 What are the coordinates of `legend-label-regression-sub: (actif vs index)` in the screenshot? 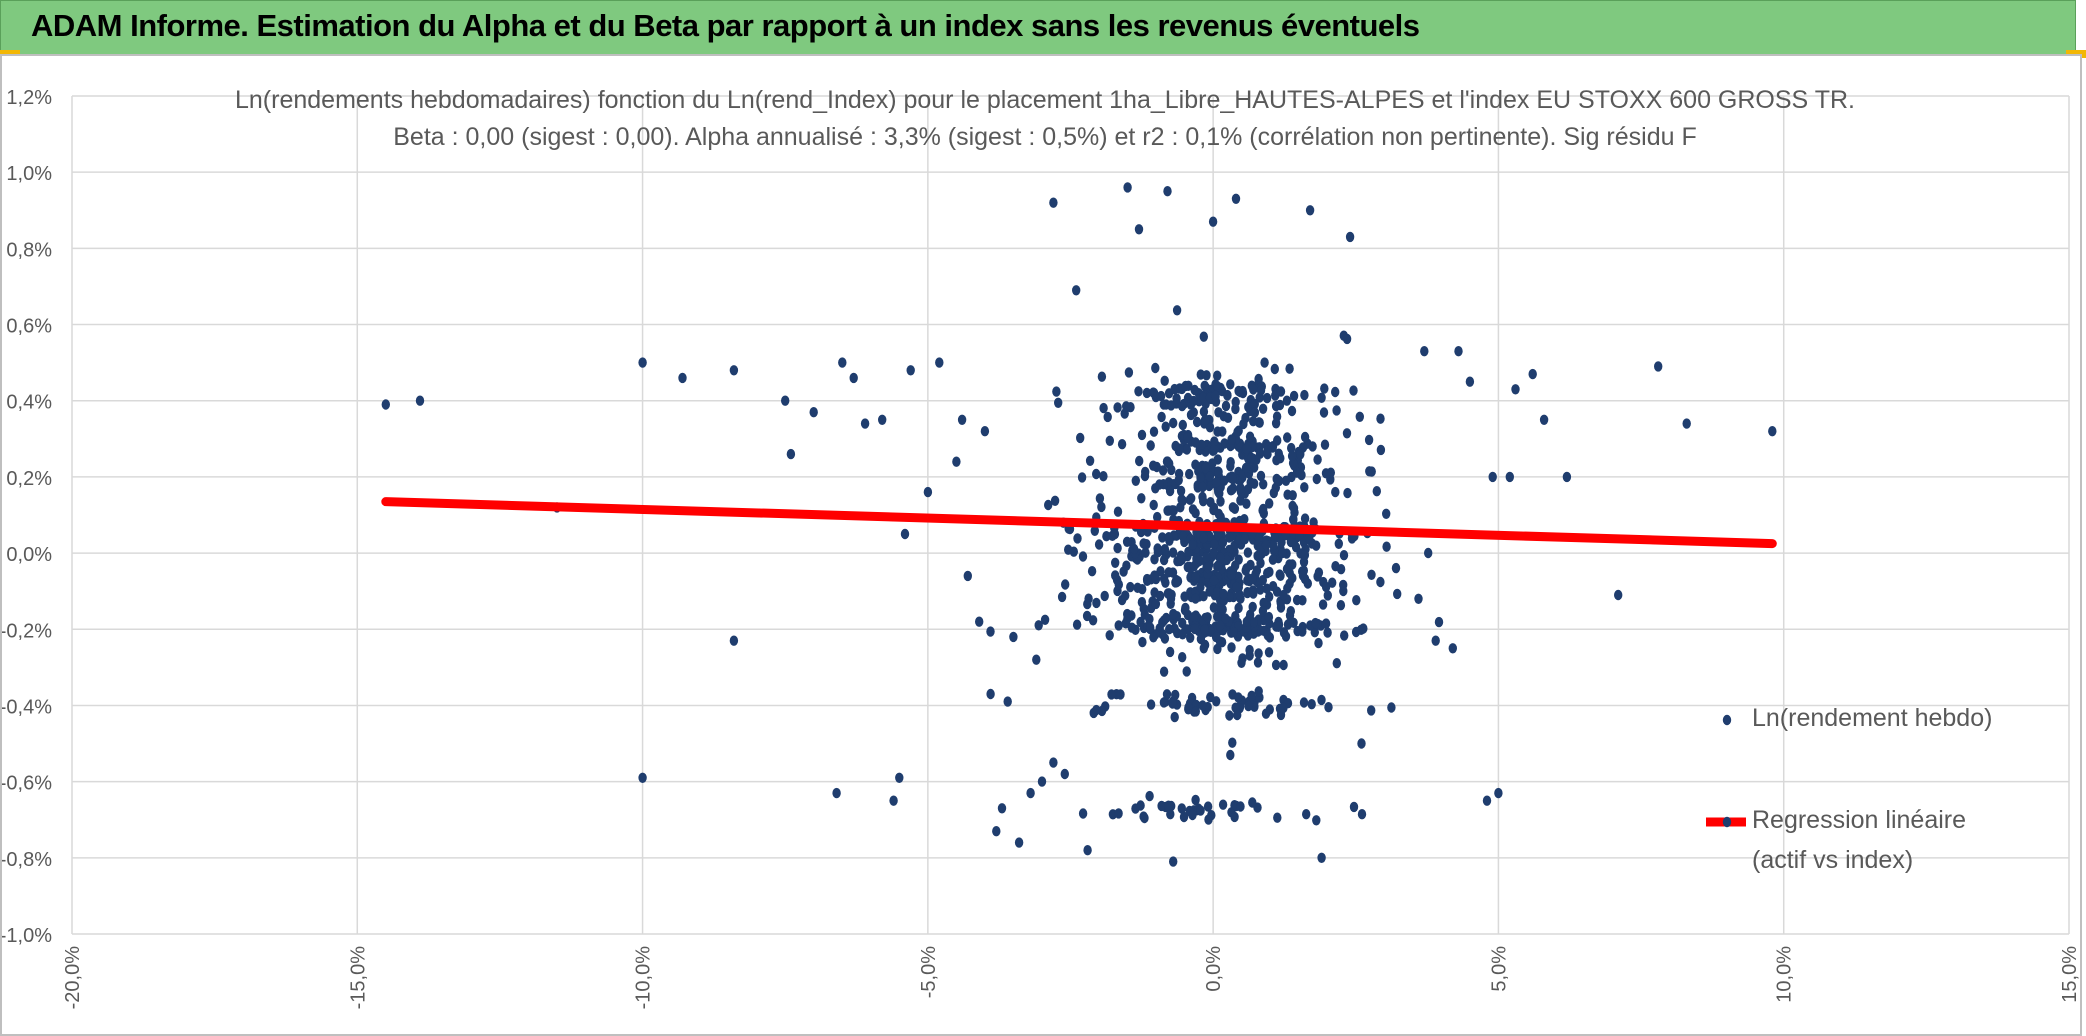 It's located at (1833, 860).